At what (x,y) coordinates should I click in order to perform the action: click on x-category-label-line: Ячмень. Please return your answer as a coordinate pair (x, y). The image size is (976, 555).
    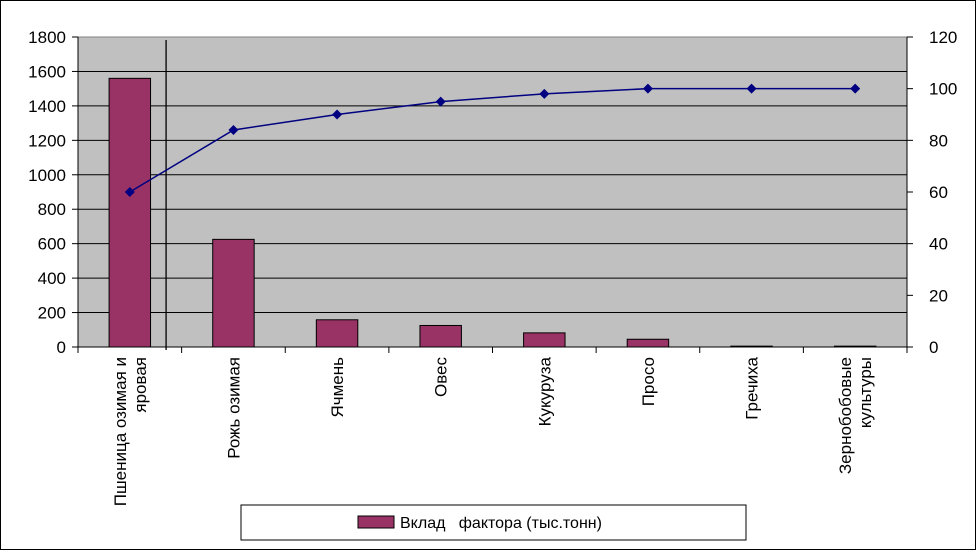
    Looking at the image, I should click on (337, 387).